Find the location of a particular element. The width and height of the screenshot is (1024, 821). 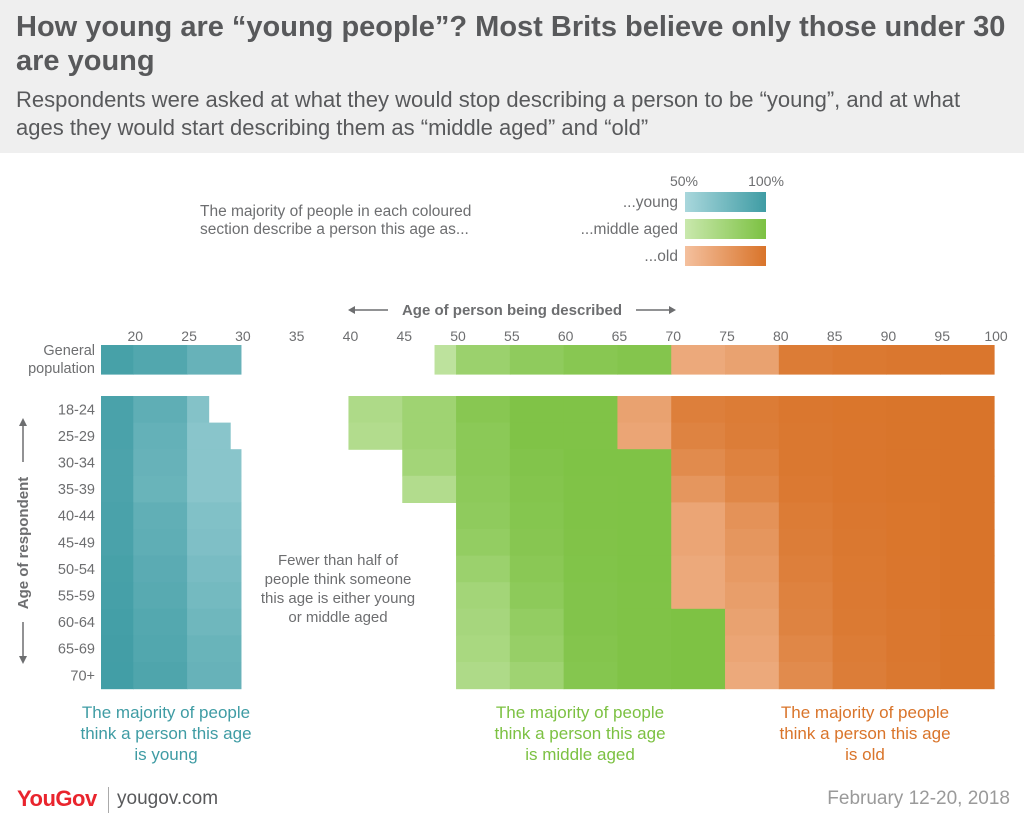

footer-website: yougov.com is located at coordinates (168, 798).